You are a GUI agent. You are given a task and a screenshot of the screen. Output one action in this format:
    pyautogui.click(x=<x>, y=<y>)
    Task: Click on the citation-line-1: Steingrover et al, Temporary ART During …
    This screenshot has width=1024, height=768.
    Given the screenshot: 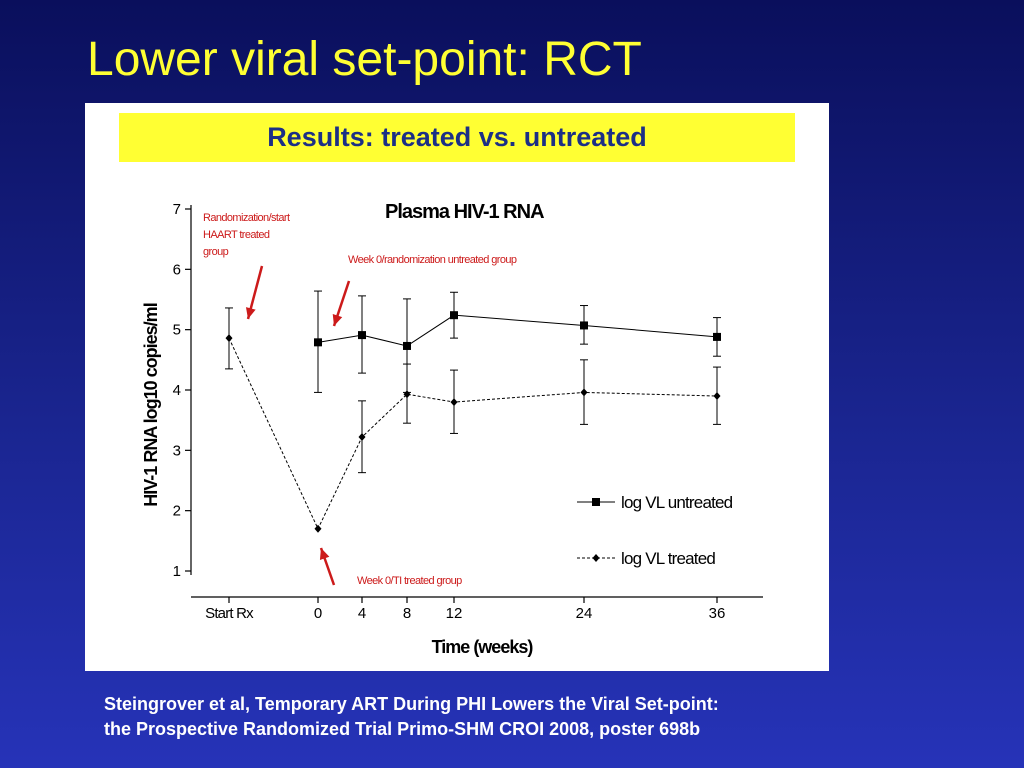 What is the action you would take?
    pyautogui.click(x=411, y=704)
    